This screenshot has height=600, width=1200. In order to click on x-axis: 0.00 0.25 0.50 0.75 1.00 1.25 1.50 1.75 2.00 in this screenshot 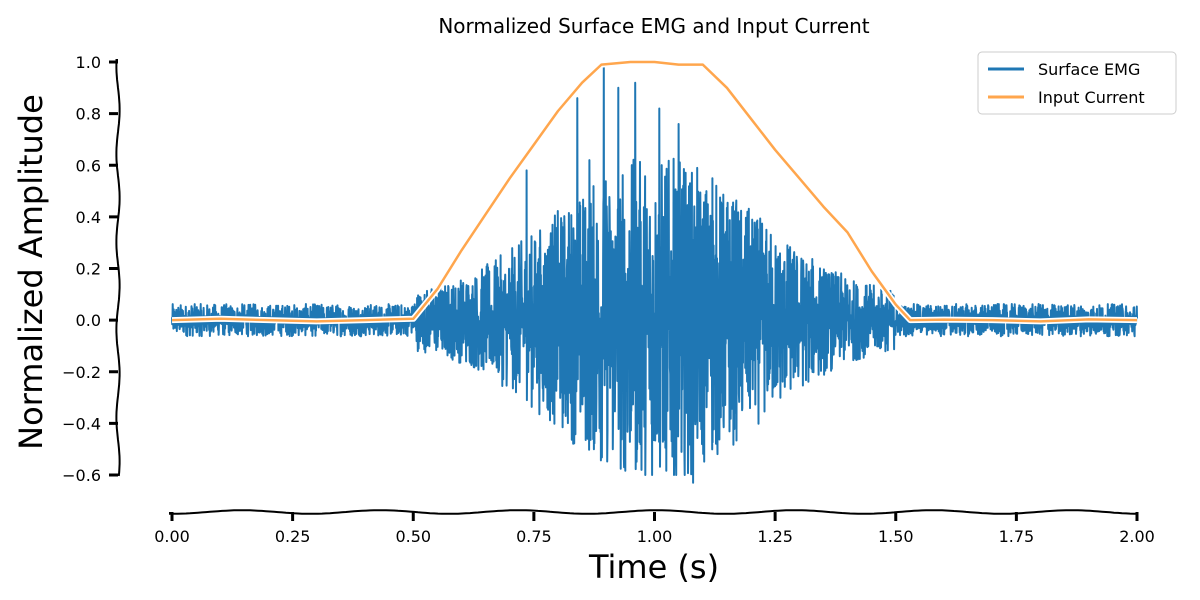, I will do `click(654, 527)`.